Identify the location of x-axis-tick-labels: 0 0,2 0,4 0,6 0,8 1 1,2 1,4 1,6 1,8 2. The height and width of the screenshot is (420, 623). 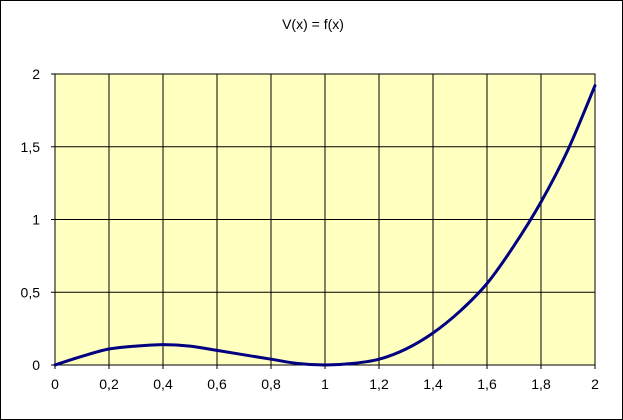
(325, 384).